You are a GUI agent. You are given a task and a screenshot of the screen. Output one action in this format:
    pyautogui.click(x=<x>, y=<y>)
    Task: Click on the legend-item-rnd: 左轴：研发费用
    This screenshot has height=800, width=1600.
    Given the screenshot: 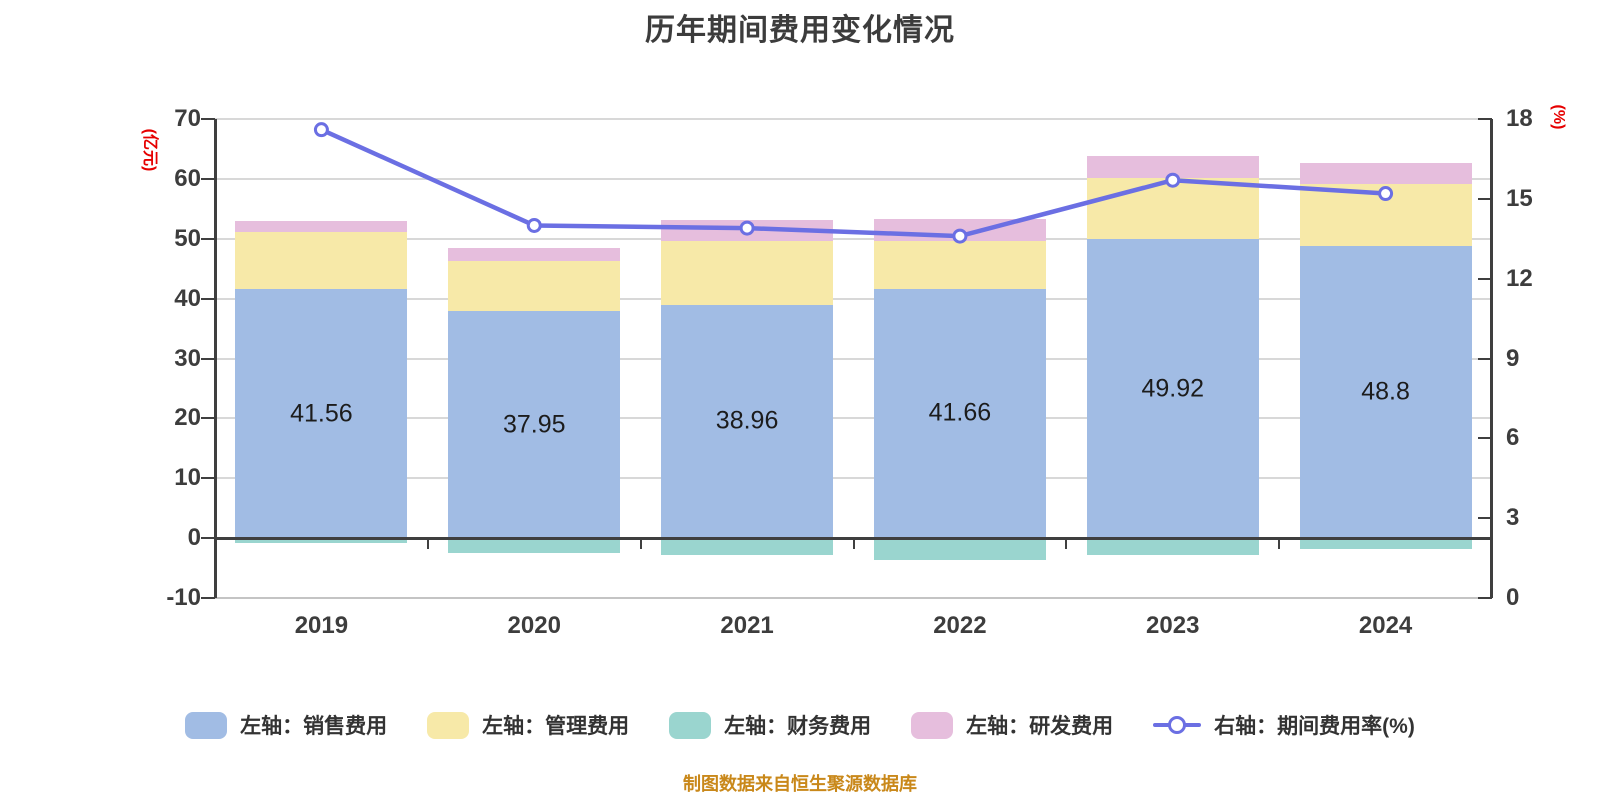 What is the action you would take?
    pyautogui.click(x=1012, y=725)
    